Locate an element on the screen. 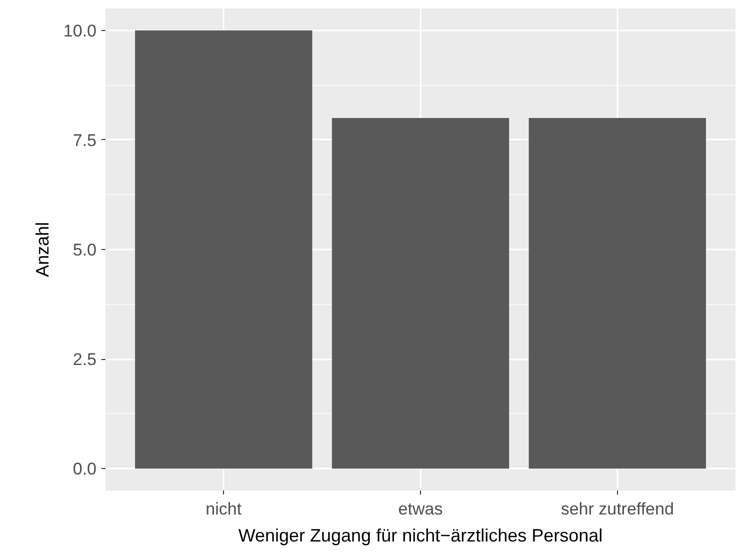 The image size is (743, 560). y-tick-label: 5.0 is located at coordinates (84, 250).